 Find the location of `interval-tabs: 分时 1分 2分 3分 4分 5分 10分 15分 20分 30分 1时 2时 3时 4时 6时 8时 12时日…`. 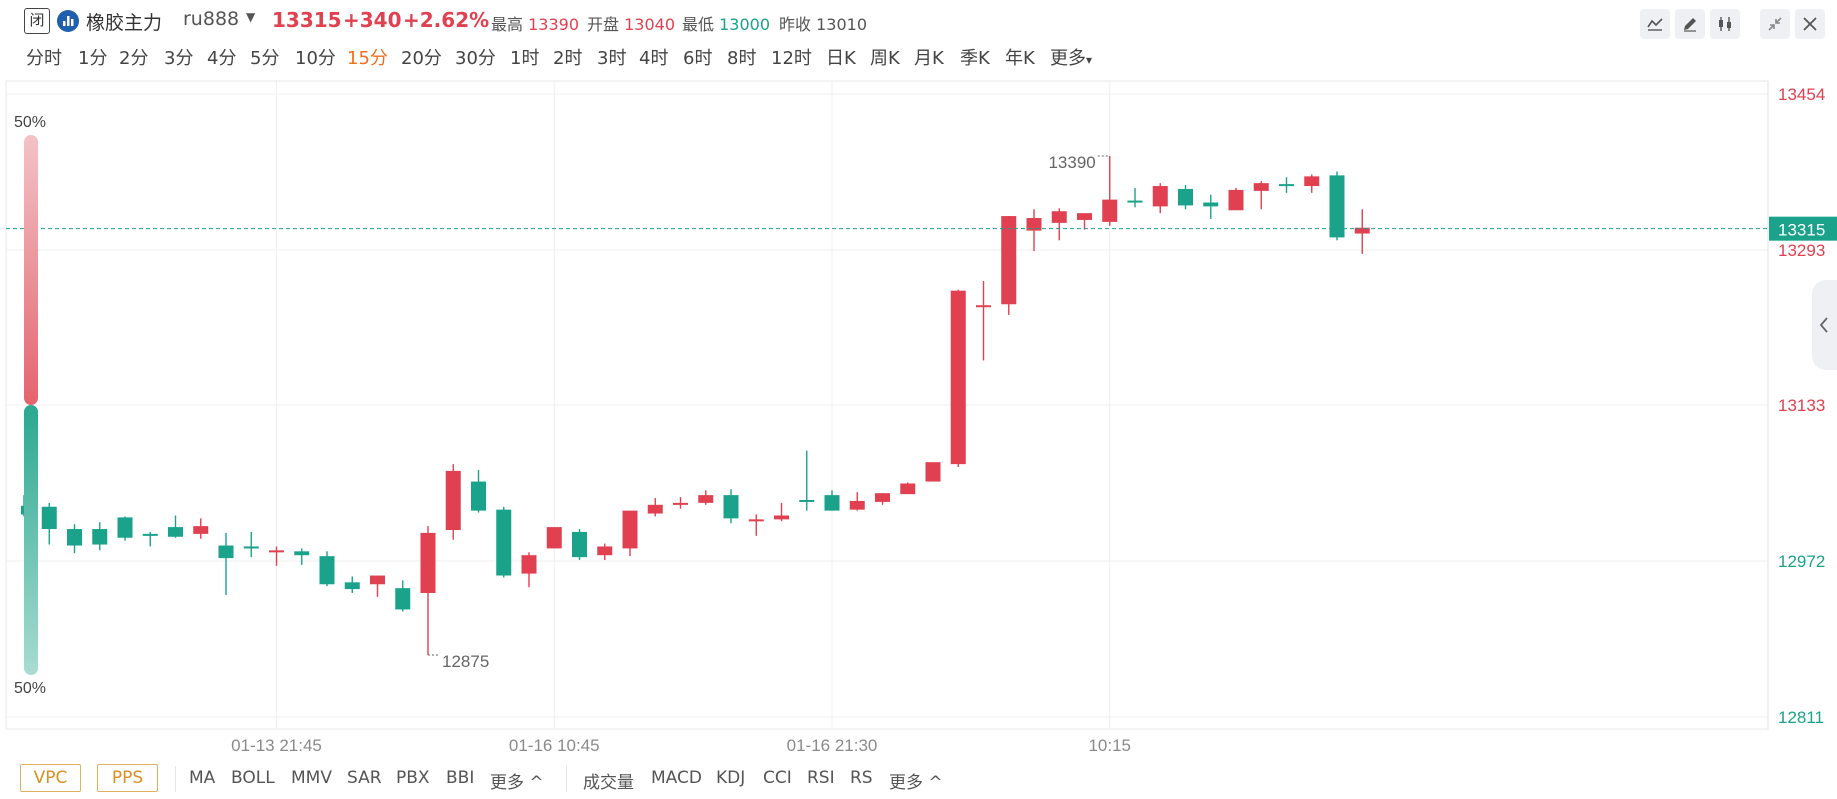

interval-tabs: 分时 1分 2分 3分 4分 5分 10分 15分 20分 30分 1时 2时 3时 4时 6时 8时 12时日… is located at coordinates (600, 57).